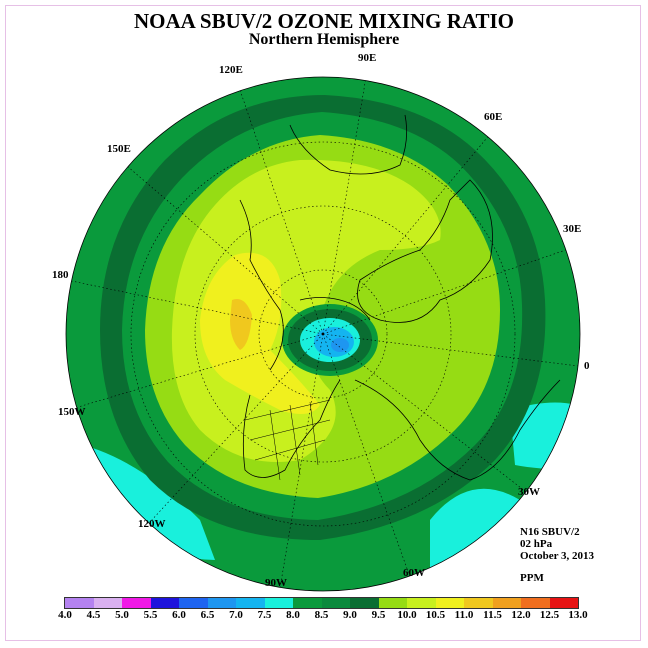  Describe the element at coordinates (550, 532) in the screenshot. I see `instrument-label: N16 SBUV/2` at that location.